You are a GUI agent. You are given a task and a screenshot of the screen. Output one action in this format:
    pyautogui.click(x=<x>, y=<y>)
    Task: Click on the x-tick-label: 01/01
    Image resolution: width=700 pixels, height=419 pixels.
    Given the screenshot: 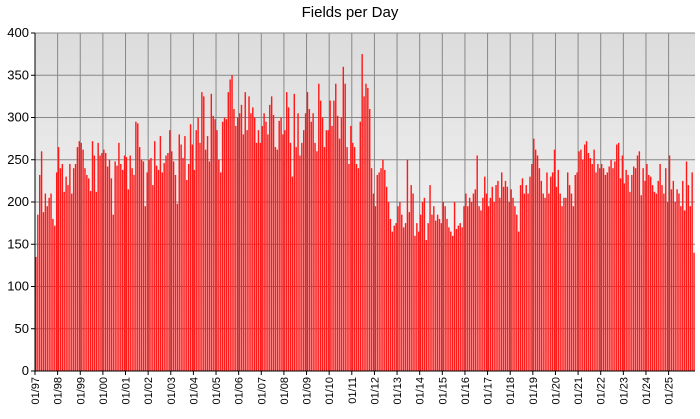 What is the action you would take?
    pyautogui.click(x=127, y=391)
    